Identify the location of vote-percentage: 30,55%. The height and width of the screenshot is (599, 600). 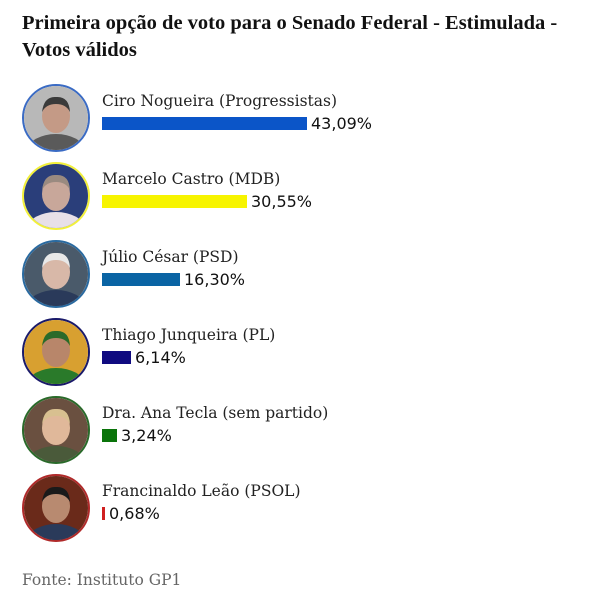
(282, 201).